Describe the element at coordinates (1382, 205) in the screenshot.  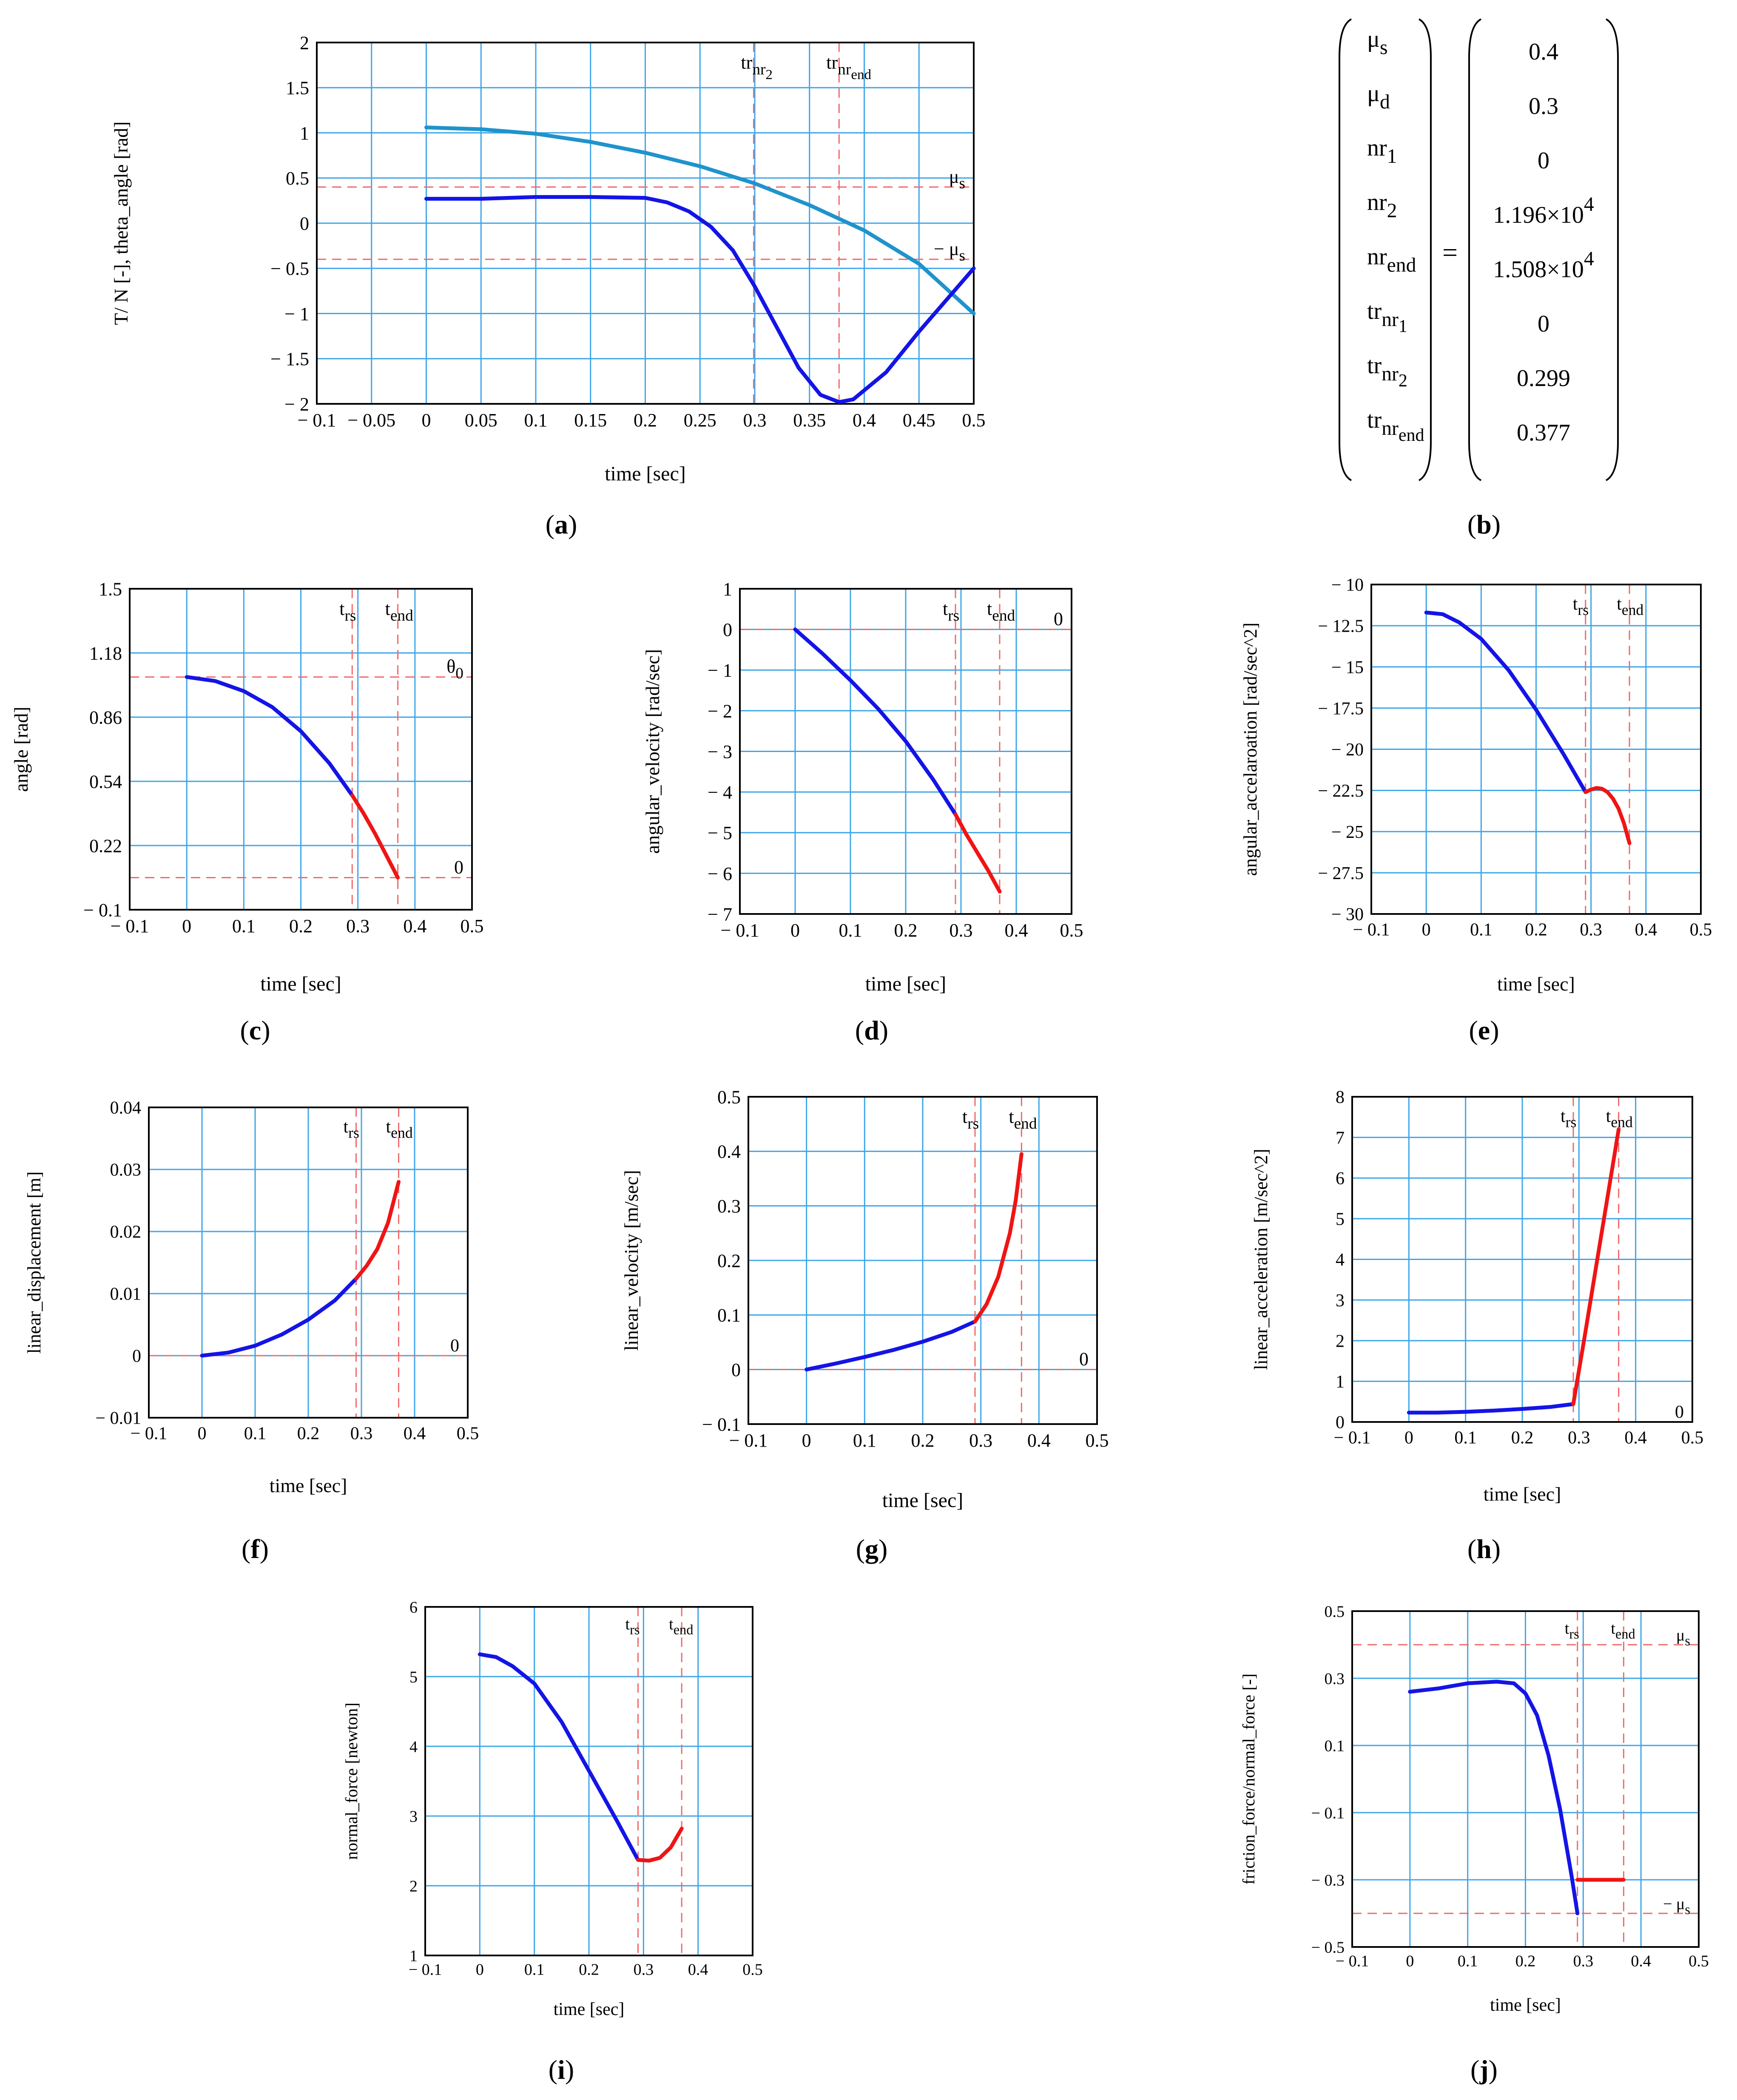
I see `matrix-row-name: nr2` at that location.